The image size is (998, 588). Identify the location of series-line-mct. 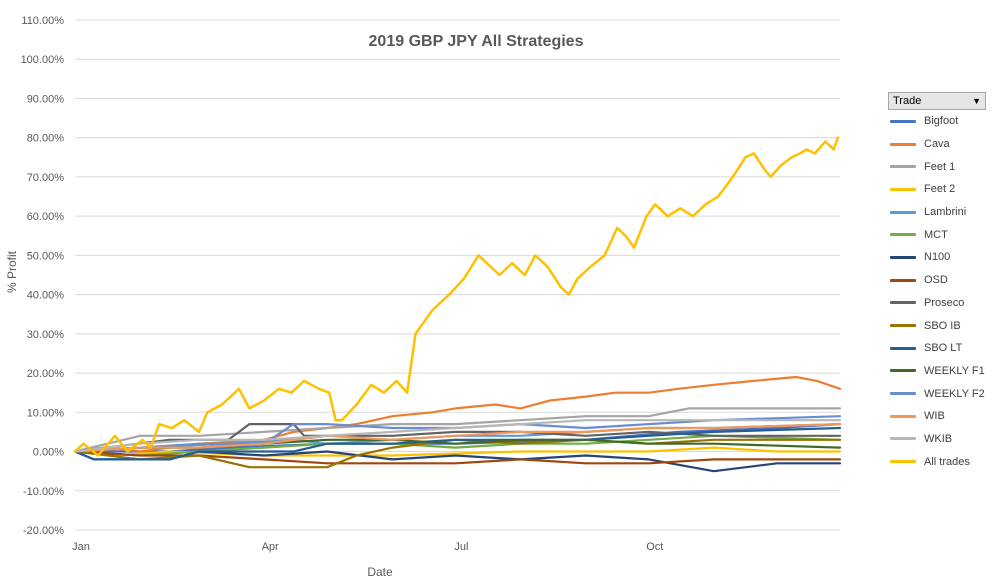
(457, 445).